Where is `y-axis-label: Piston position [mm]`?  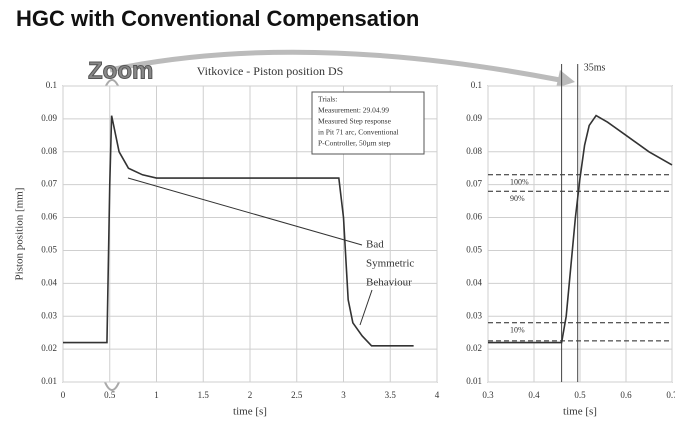 y-axis-label: Piston position [mm] is located at coordinates (20, 234).